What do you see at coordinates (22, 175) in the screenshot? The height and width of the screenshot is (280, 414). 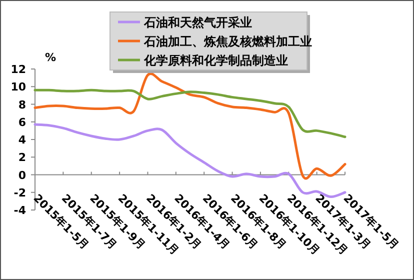 I see `y-tick-label: 0` at bounding box center [22, 175].